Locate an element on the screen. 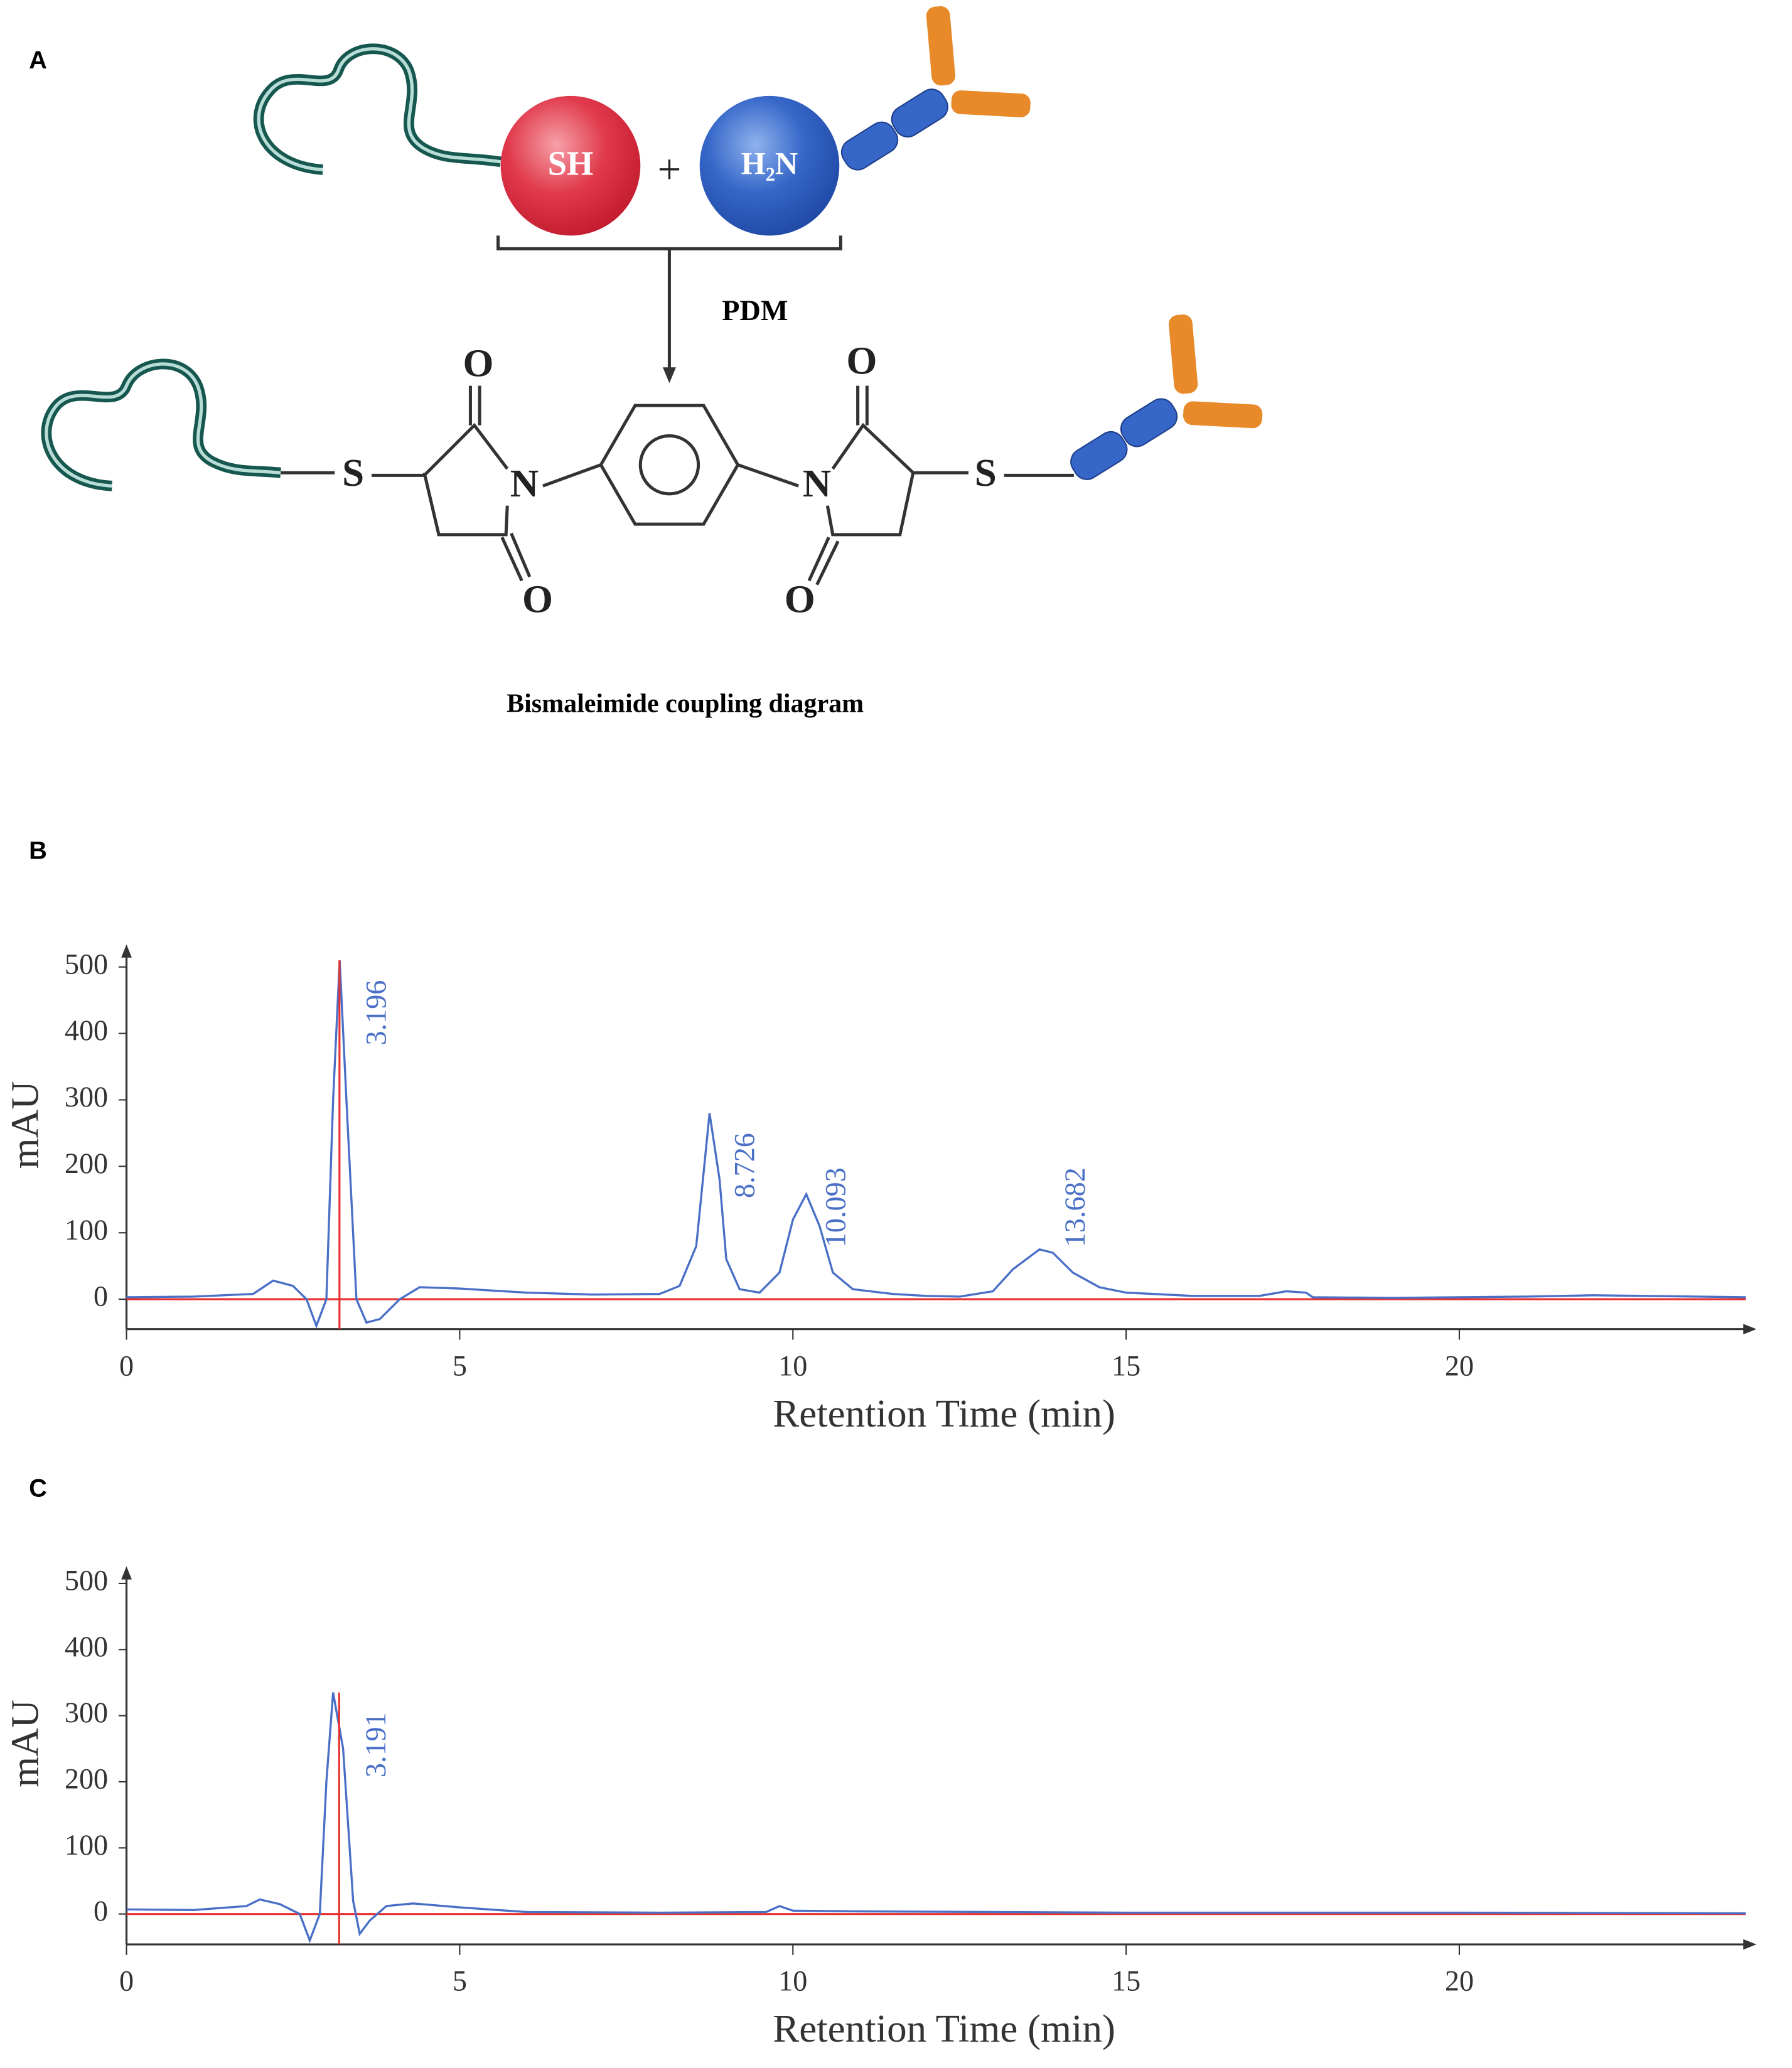  thiol-label: SH is located at coordinates (571, 163).